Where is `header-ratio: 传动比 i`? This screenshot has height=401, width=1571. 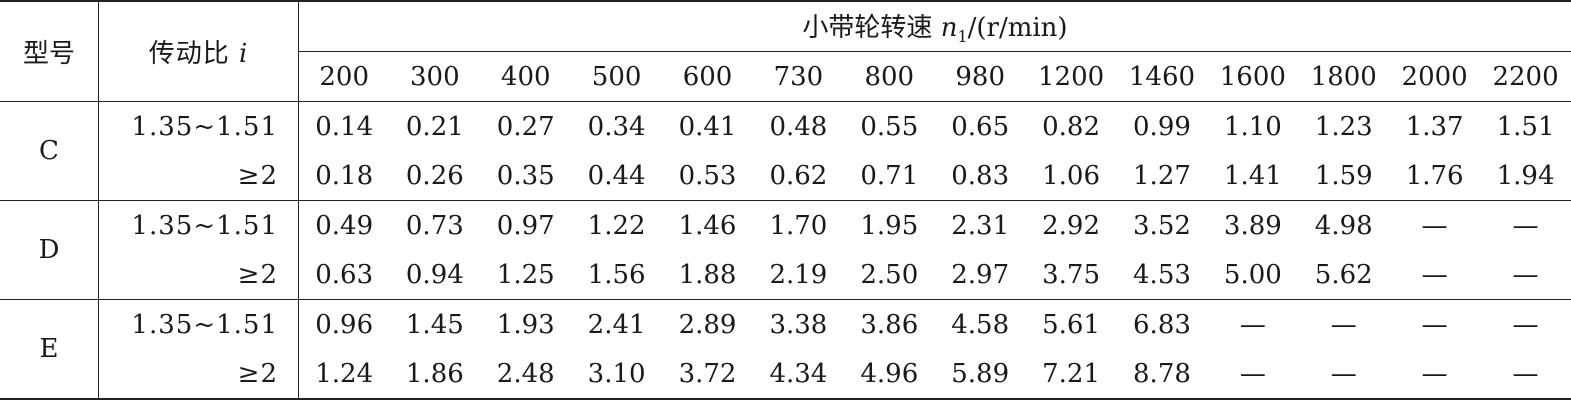
header-ratio: 传动比 i is located at coordinates (198, 51).